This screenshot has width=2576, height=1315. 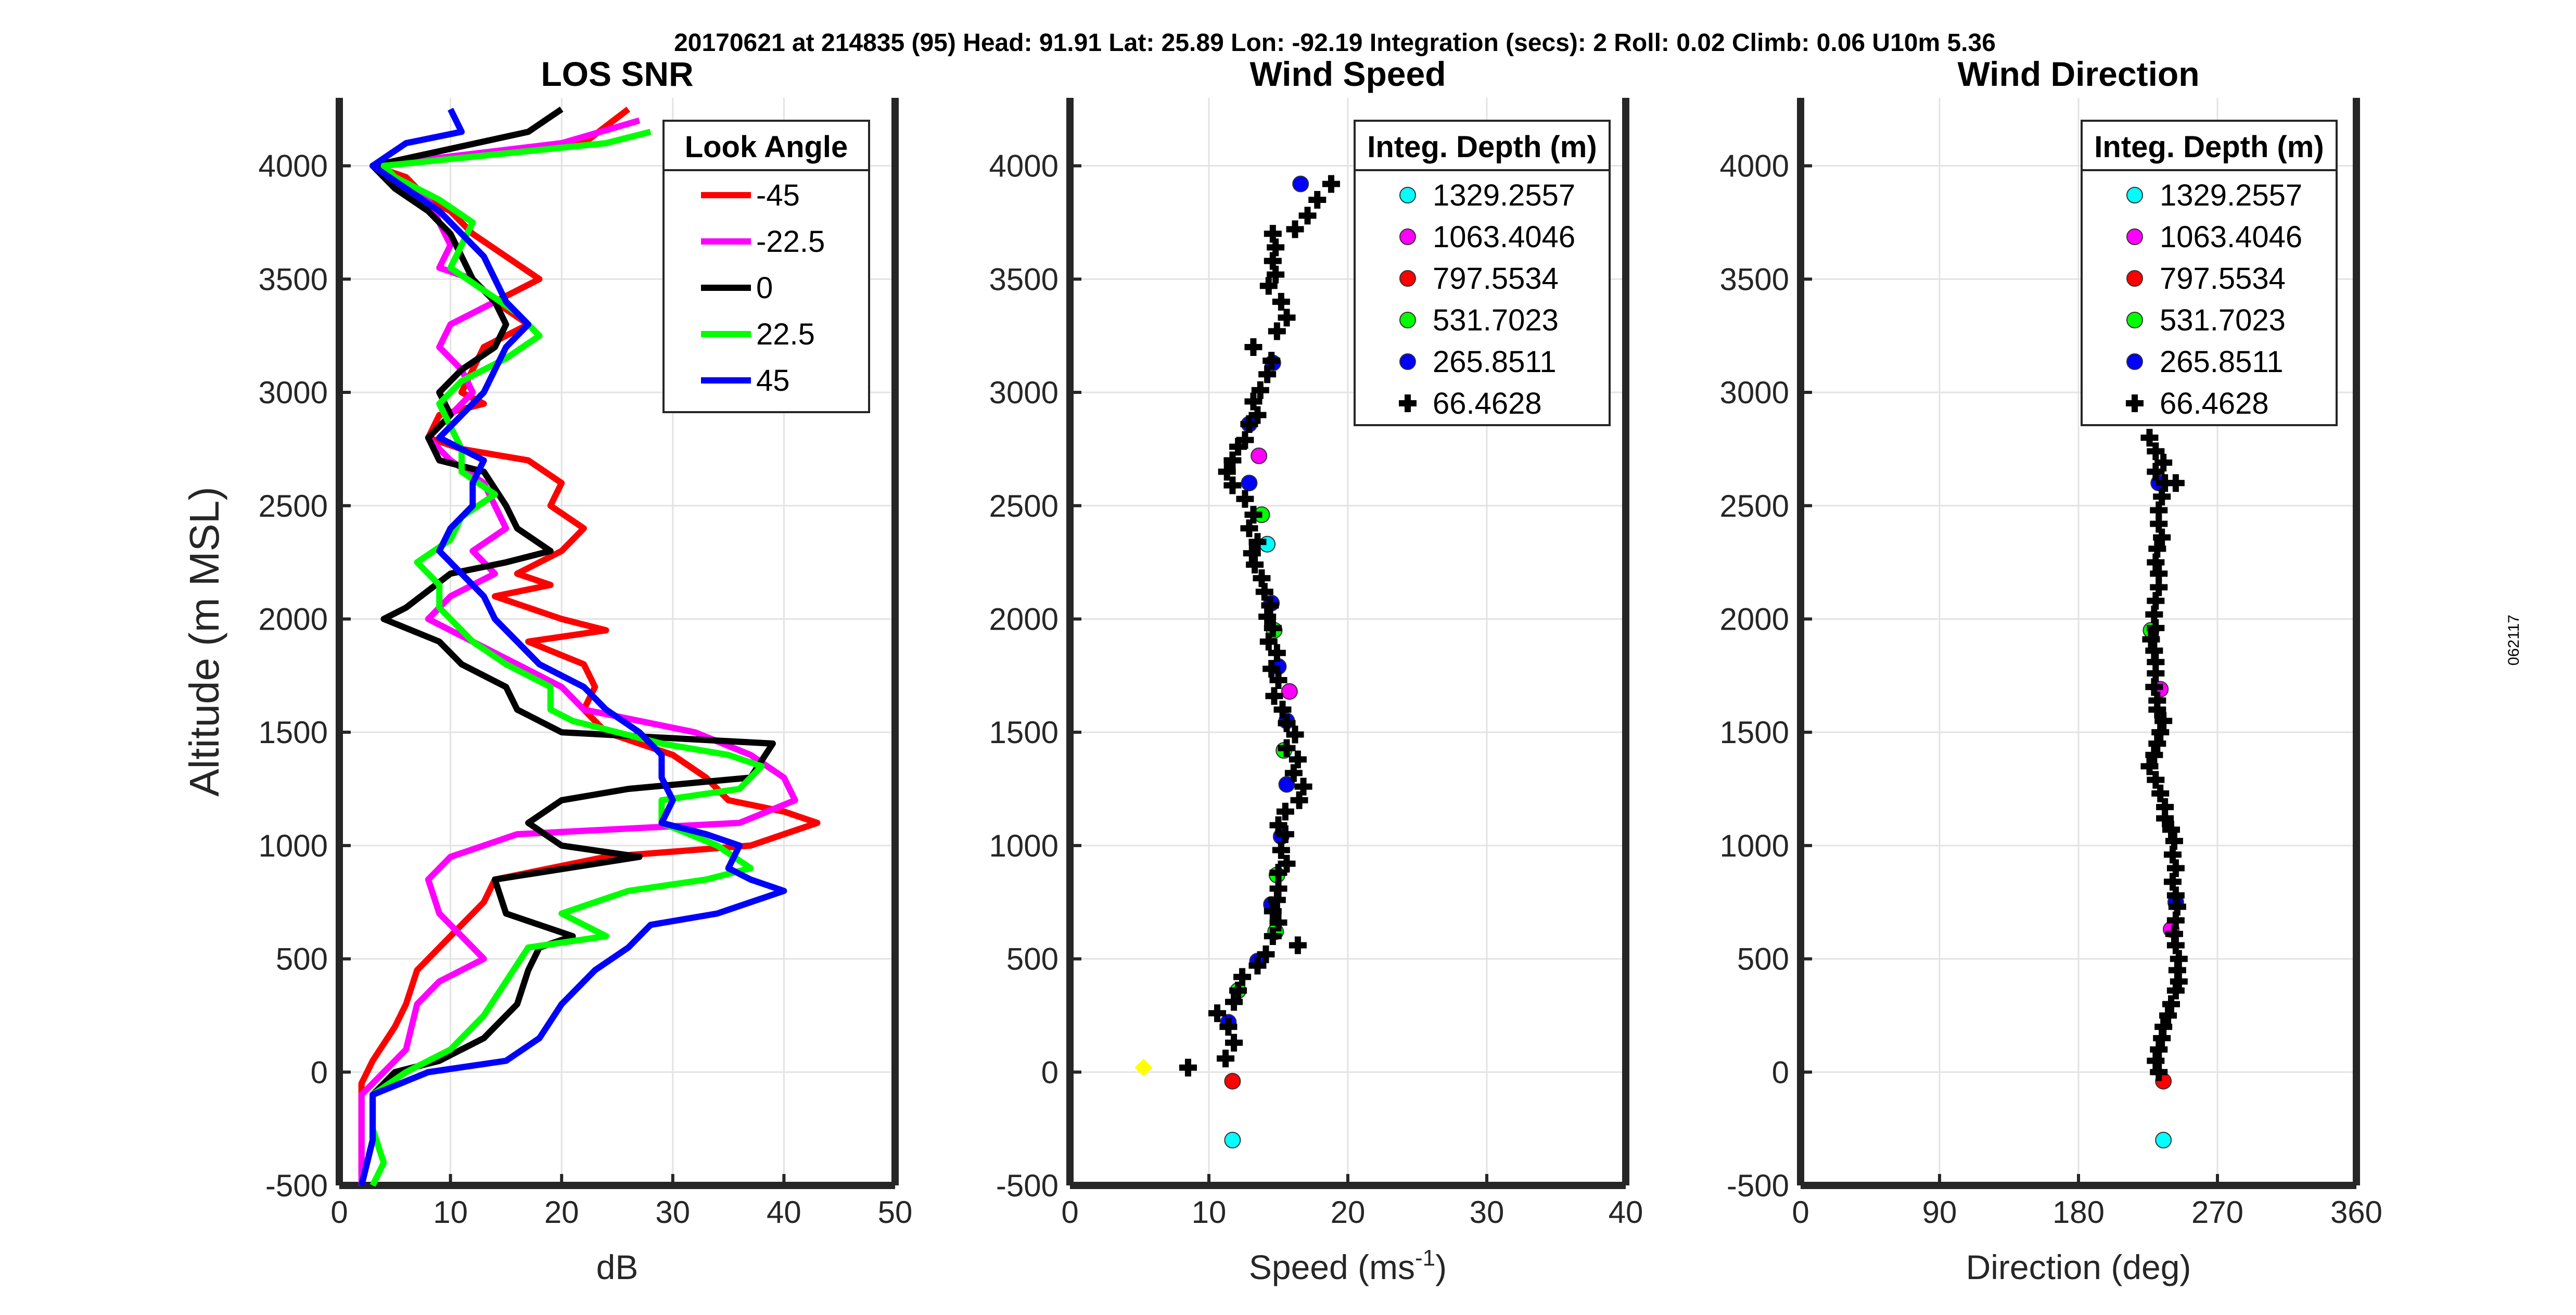 I want to click on legend-label: 265.8511, so click(x=1495, y=362).